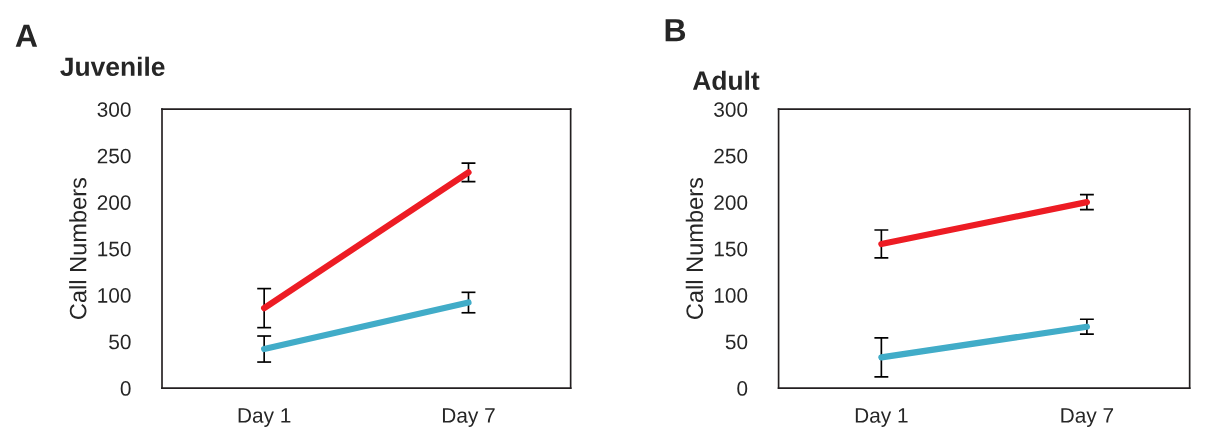 This screenshot has width=1209, height=442. What do you see at coordinates (675, 30) in the screenshot?
I see `text: B` at bounding box center [675, 30].